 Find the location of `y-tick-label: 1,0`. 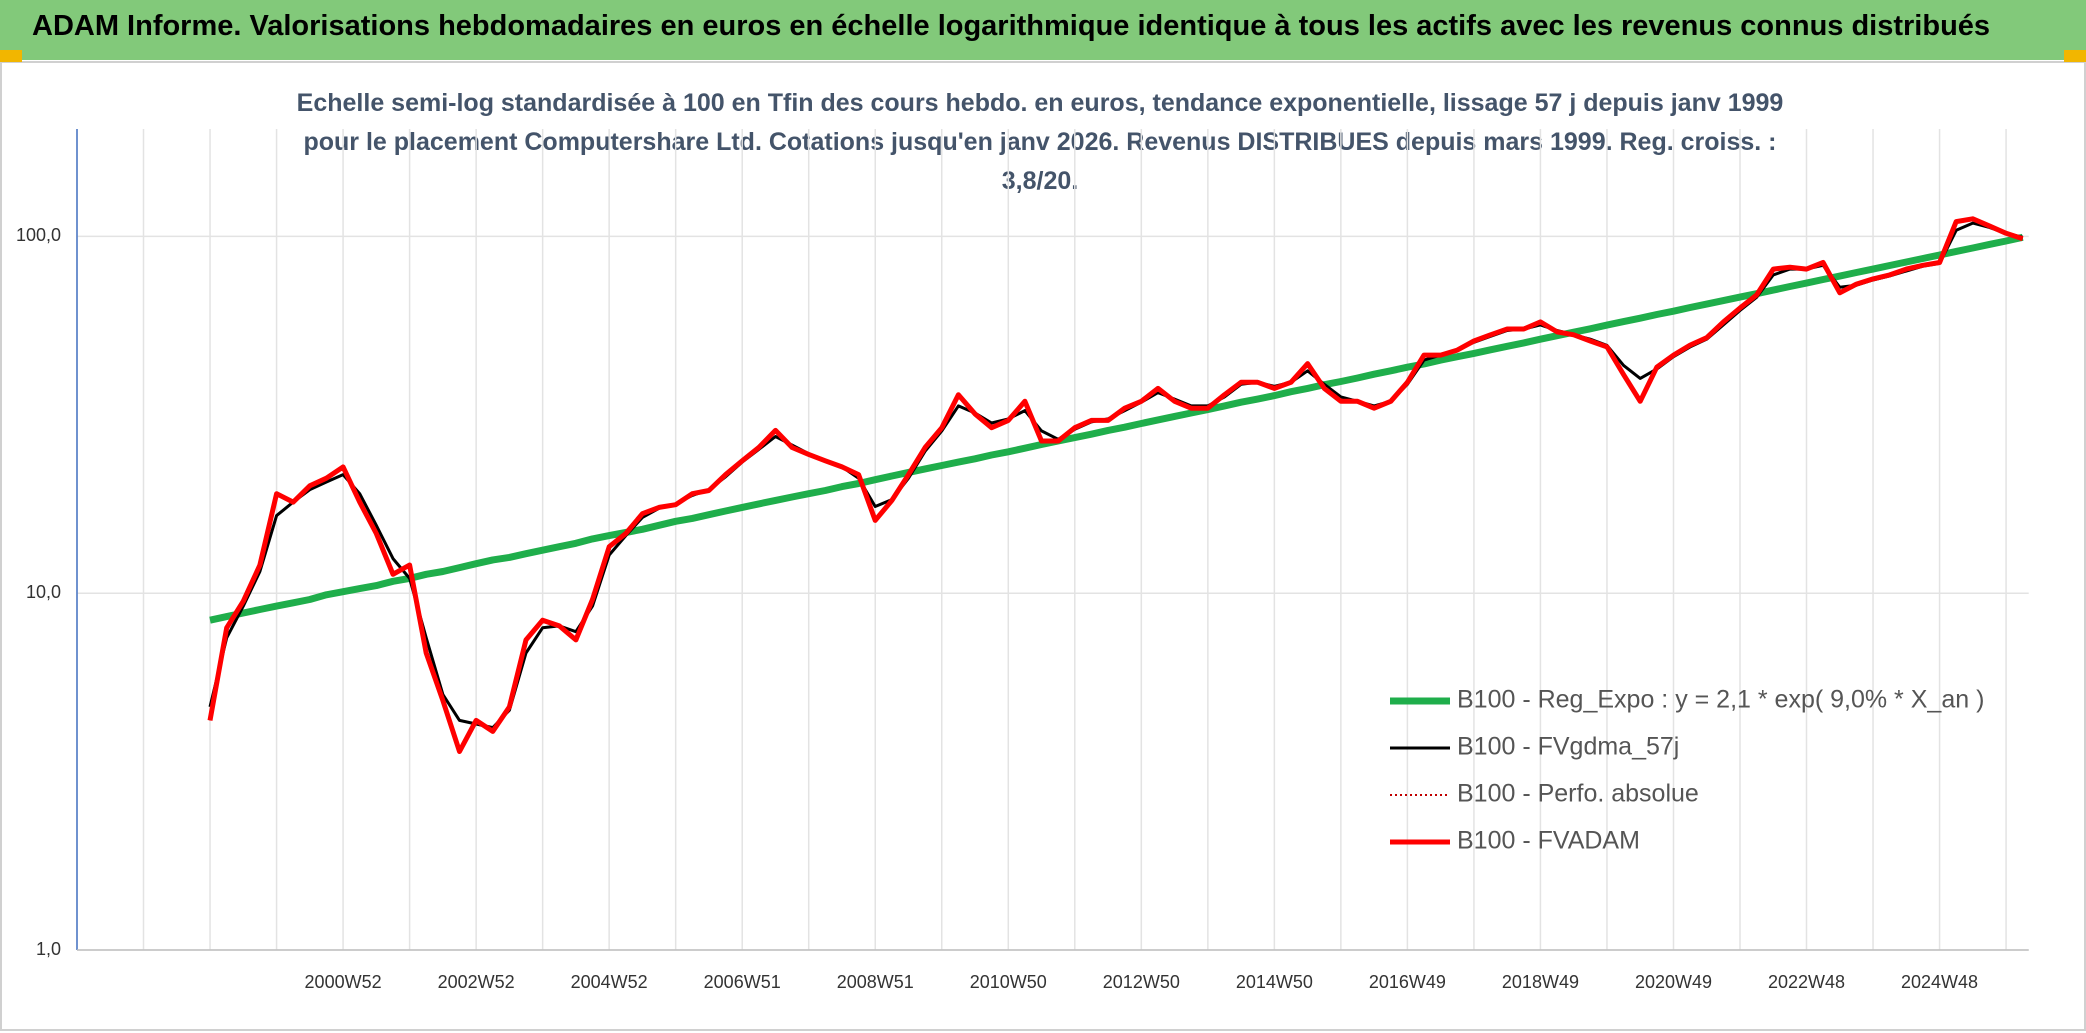

y-tick-label: 1,0 is located at coordinates (48, 949).